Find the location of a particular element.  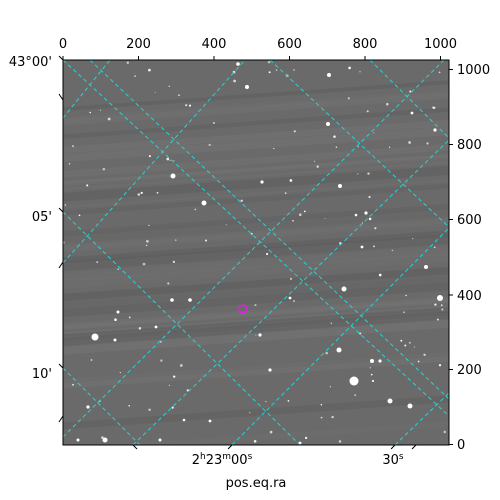

top-tick-800: 800 is located at coordinates (365, 48).